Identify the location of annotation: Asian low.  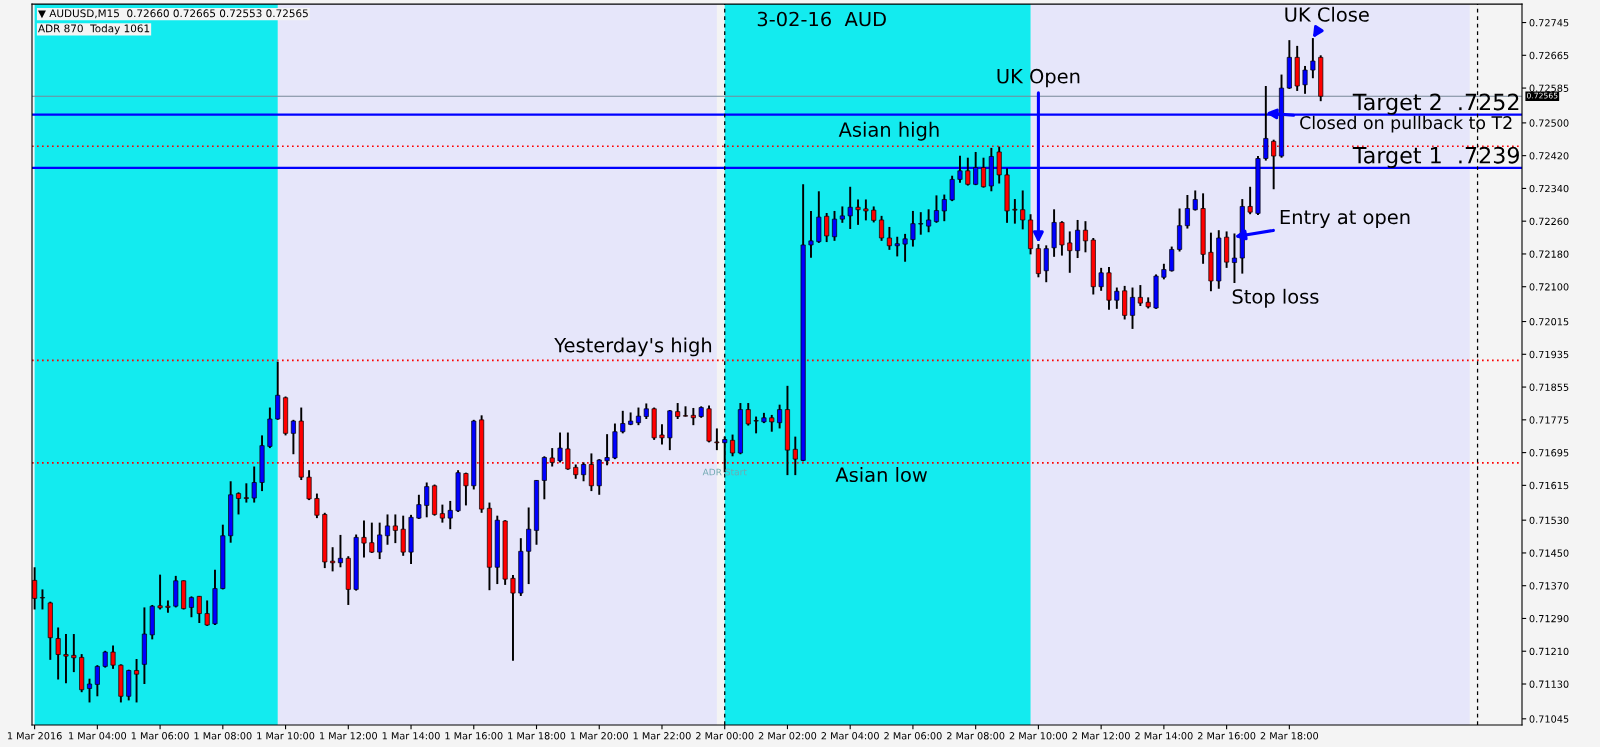
(881, 475).